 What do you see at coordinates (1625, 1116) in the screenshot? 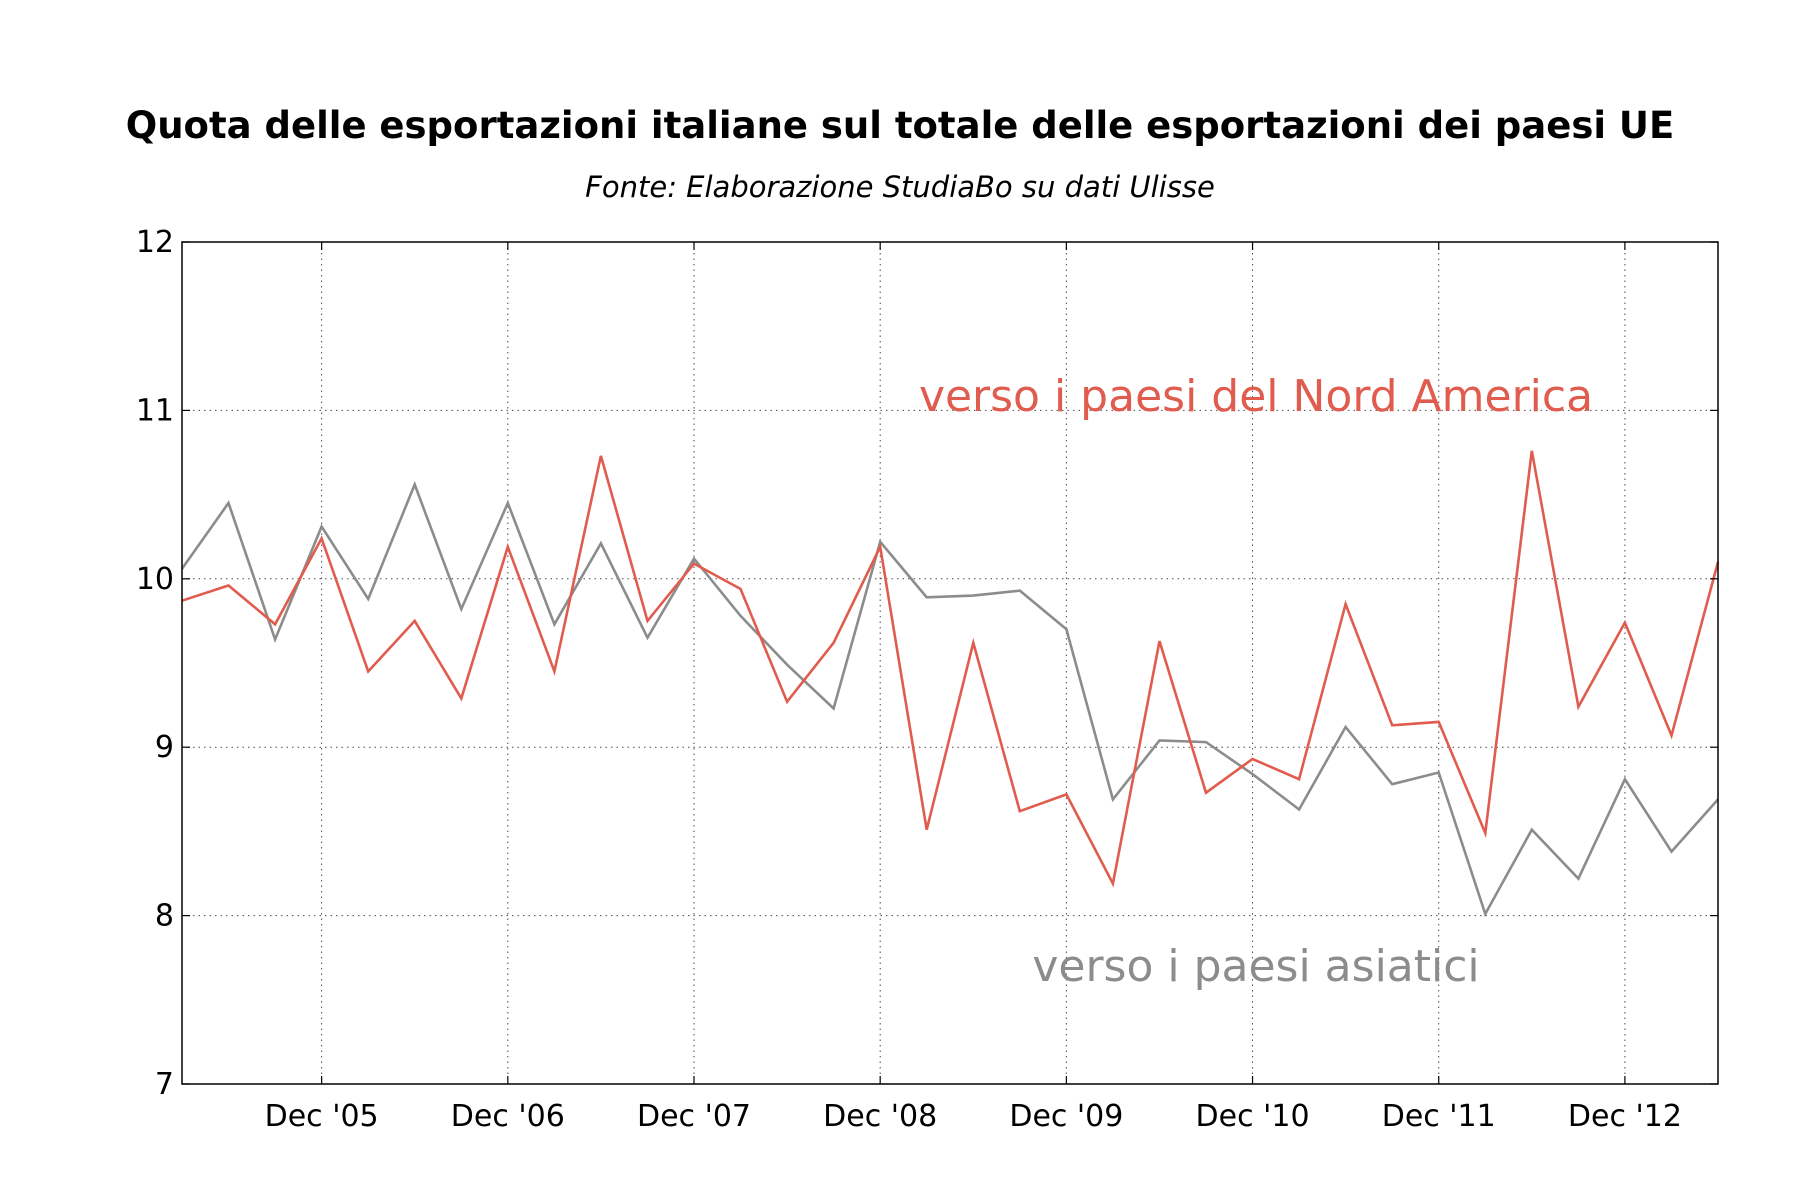
I see `x-tick-label: Dec '12` at bounding box center [1625, 1116].